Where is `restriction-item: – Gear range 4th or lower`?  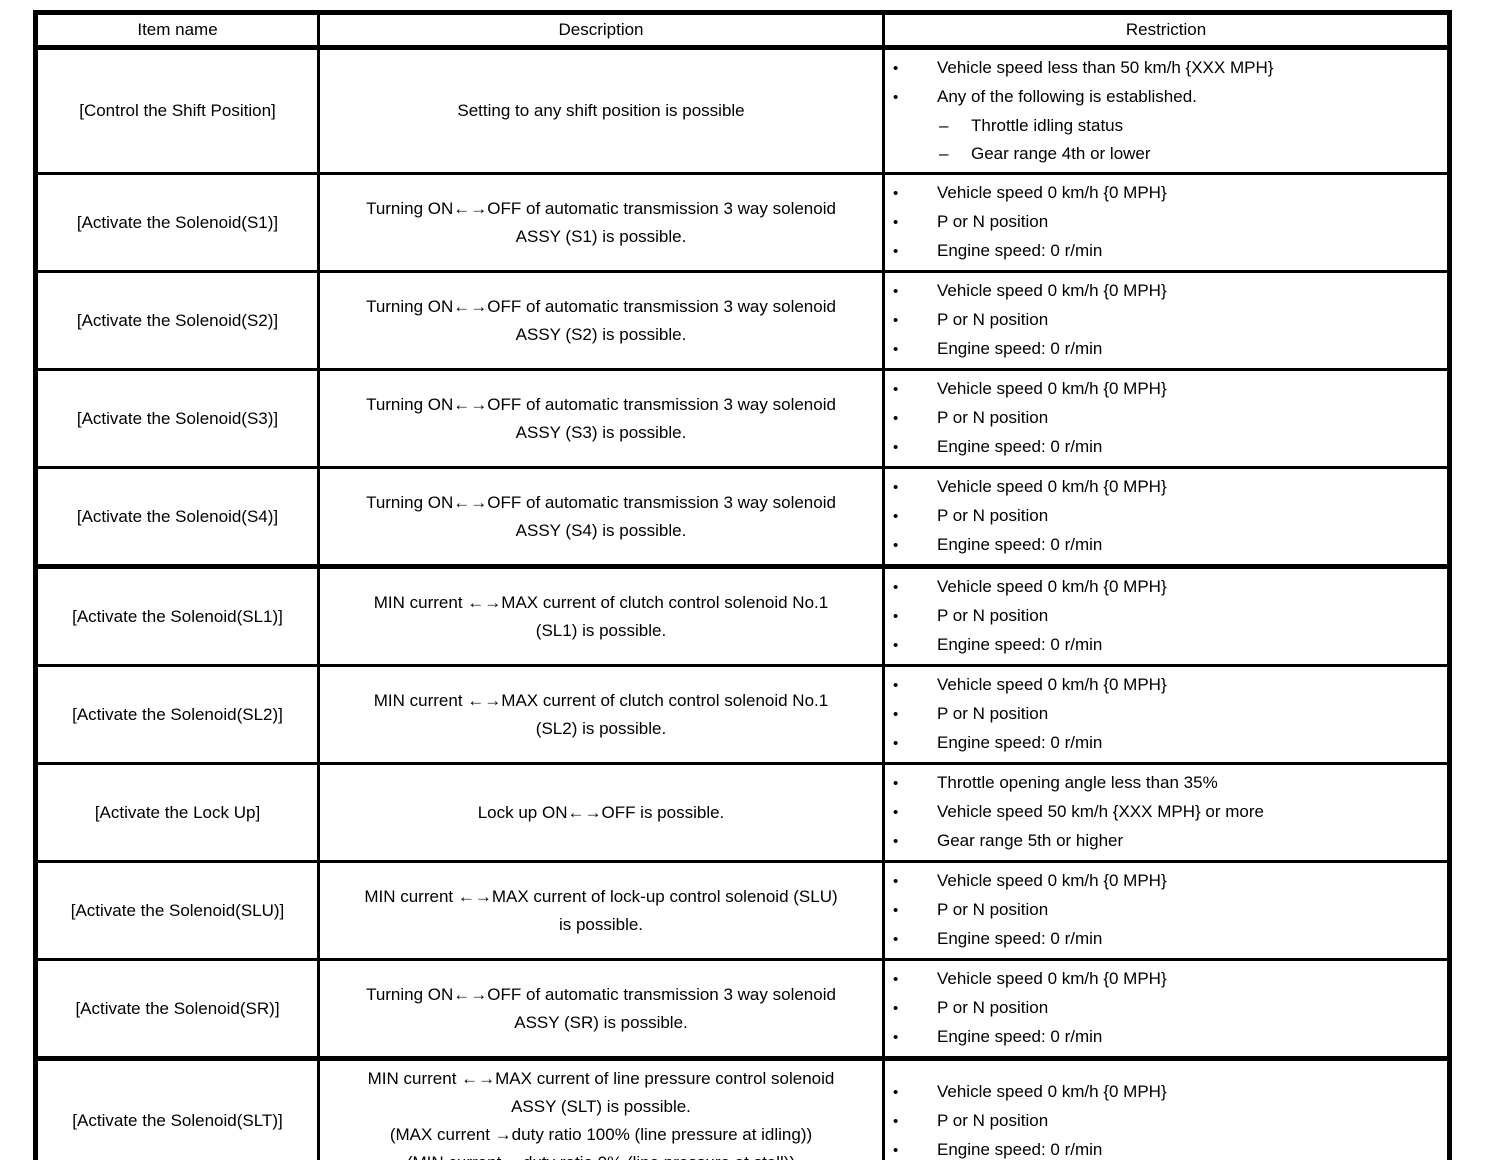
restriction-item: – Gear range 4th or lower is located at coordinates (1189, 154).